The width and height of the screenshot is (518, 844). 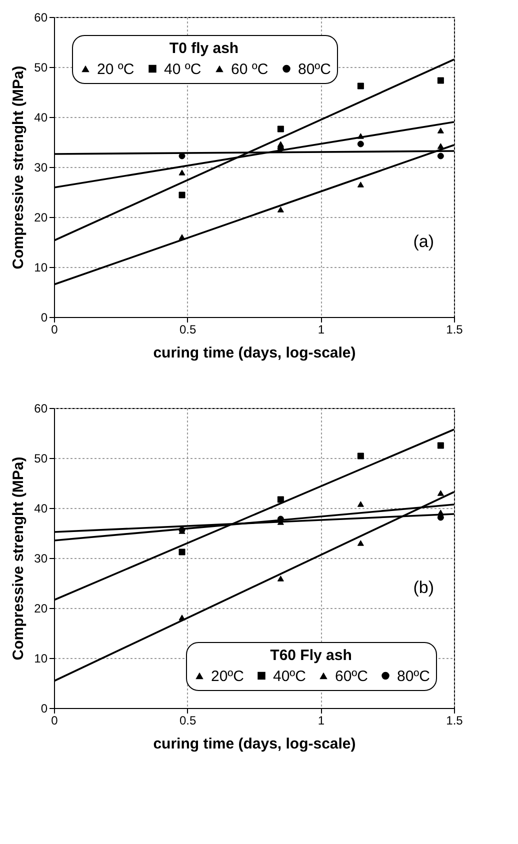 I want to click on legend-label: 20 ºC, so click(x=115, y=69).